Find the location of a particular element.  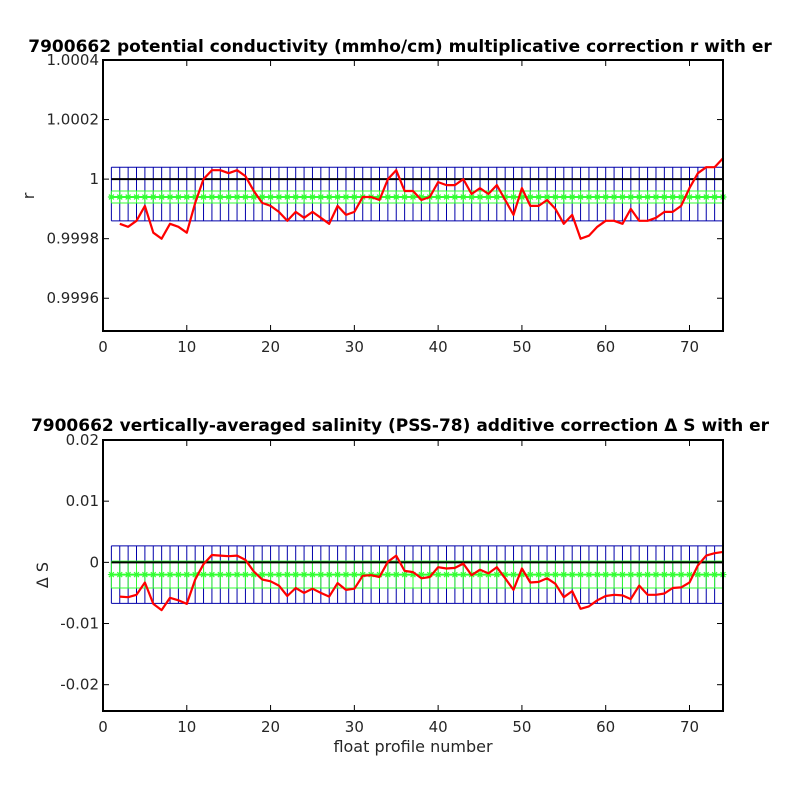

x-tick-label: 50 is located at coordinates (521, 727).